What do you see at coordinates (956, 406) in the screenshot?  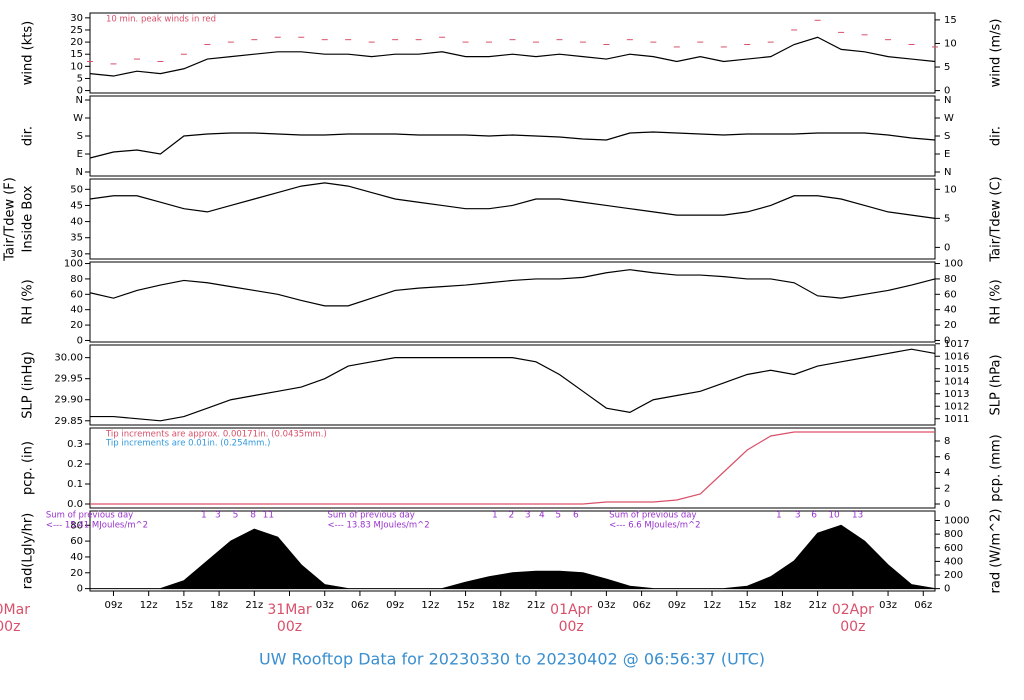 I see `y2-tick-label: 1012` at bounding box center [956, 406].